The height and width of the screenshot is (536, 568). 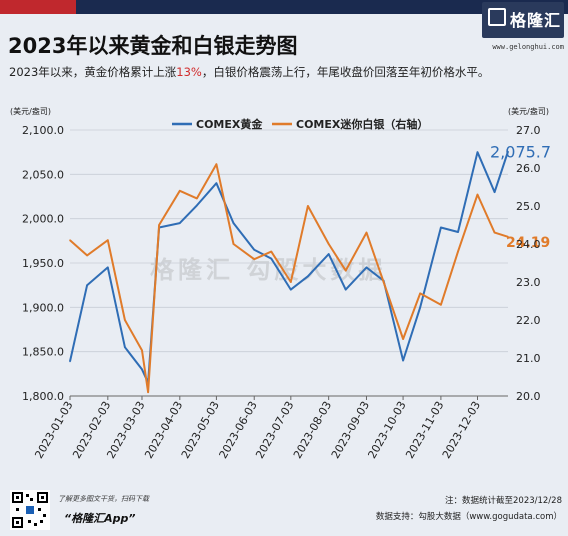 What do you see at coordinates (238, 430) in the screenshot?
I see `x-tick-label: 2023-06-03` at bounding box center [238, 430].